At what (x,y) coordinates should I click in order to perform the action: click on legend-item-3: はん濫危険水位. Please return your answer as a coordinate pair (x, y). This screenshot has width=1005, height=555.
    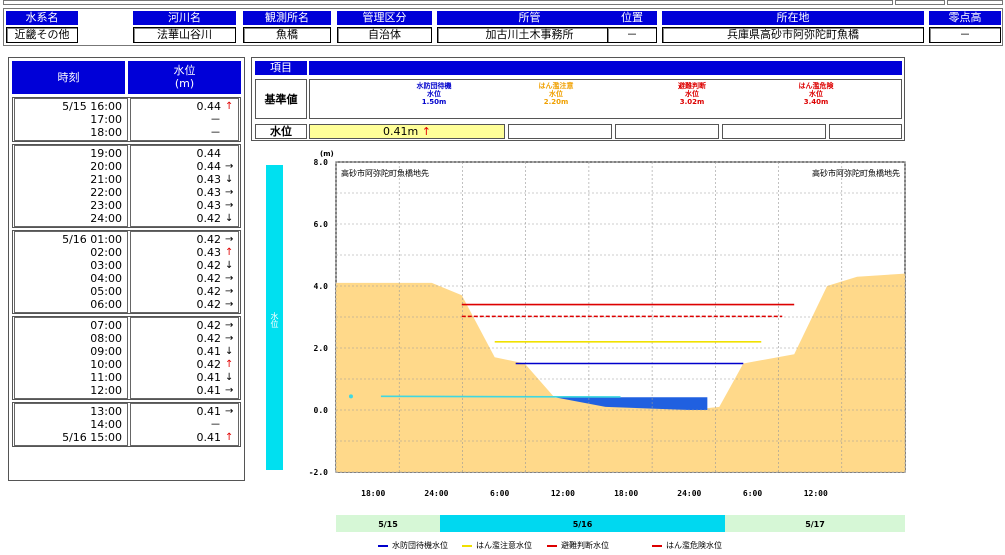
    Looking at the image, I should click on (687, 546).